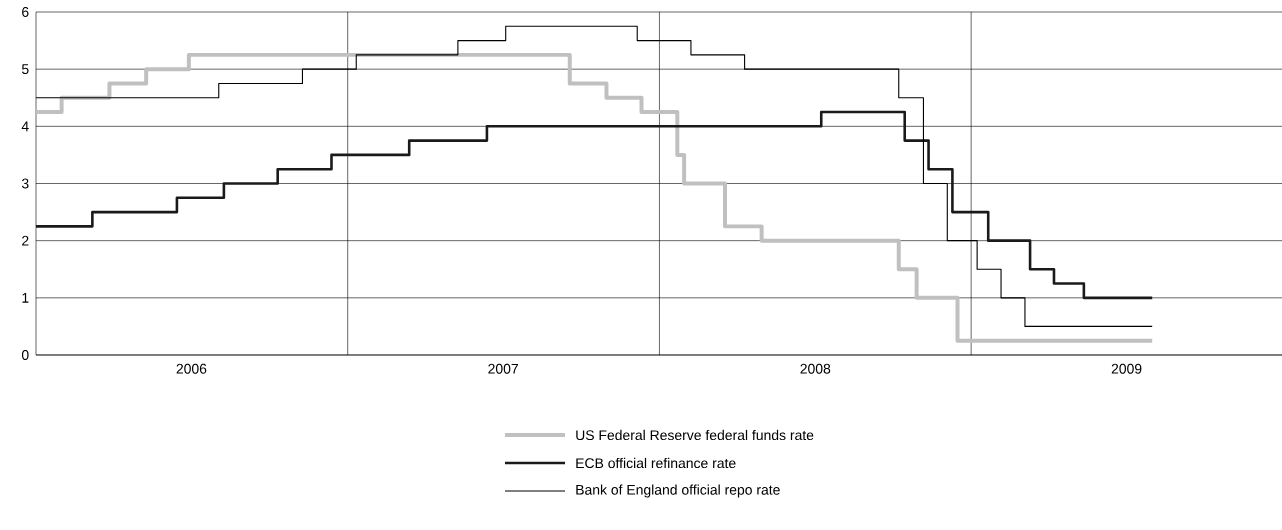  What do you see at coordinates (503, 368) in the screenshot?
I see `x-tick-label: 2007` at bounding box center [503, 368].